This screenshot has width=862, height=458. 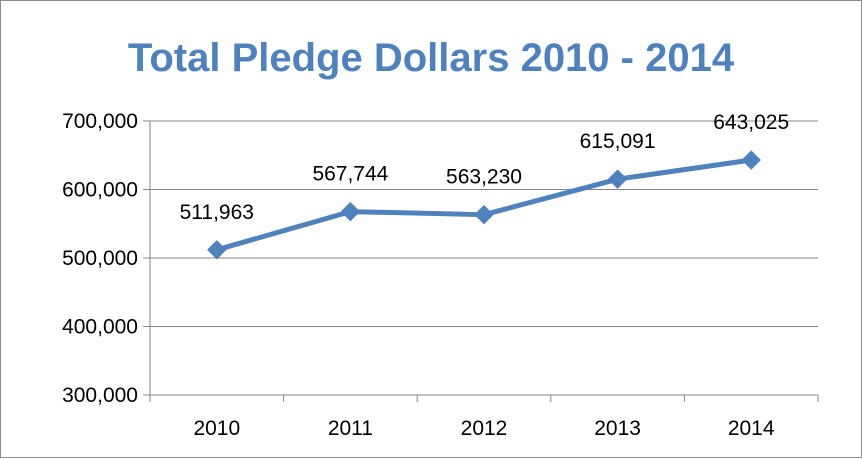 What do you see at coordinates (751, 428) in the screenshot?
I see `x-tick-label: 2014` at bounding box center [751, 428].